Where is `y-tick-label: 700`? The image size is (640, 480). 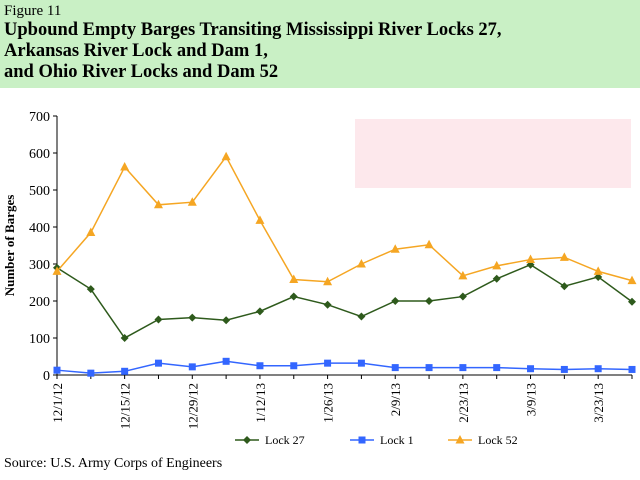 y-tick-label: 700 is located at coordinates (39, 117).